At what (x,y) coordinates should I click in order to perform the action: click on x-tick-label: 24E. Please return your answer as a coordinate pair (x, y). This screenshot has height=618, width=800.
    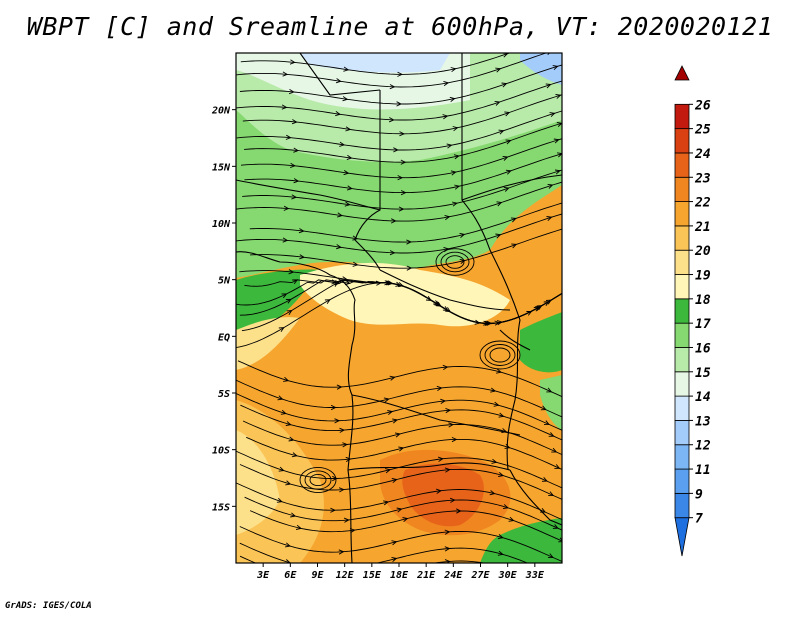
    Looking at the image, I should click on (453, 575).